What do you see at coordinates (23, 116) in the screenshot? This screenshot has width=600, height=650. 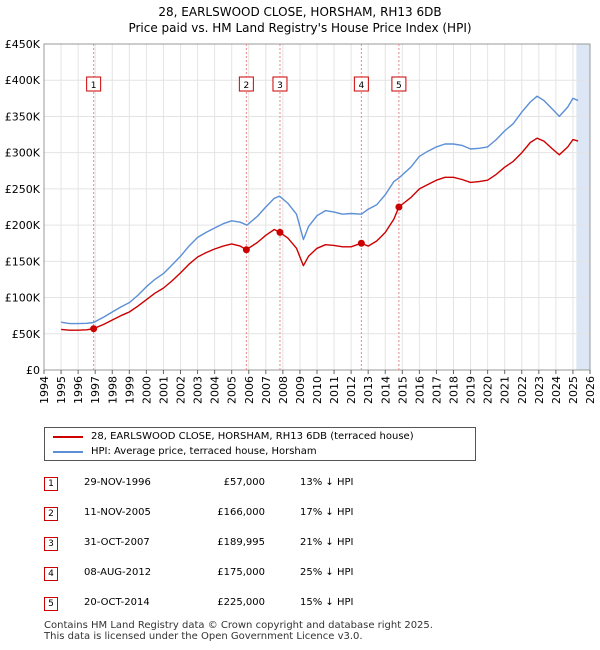 I see `y-tick-label: £350K` at bounding box center [23, 116].